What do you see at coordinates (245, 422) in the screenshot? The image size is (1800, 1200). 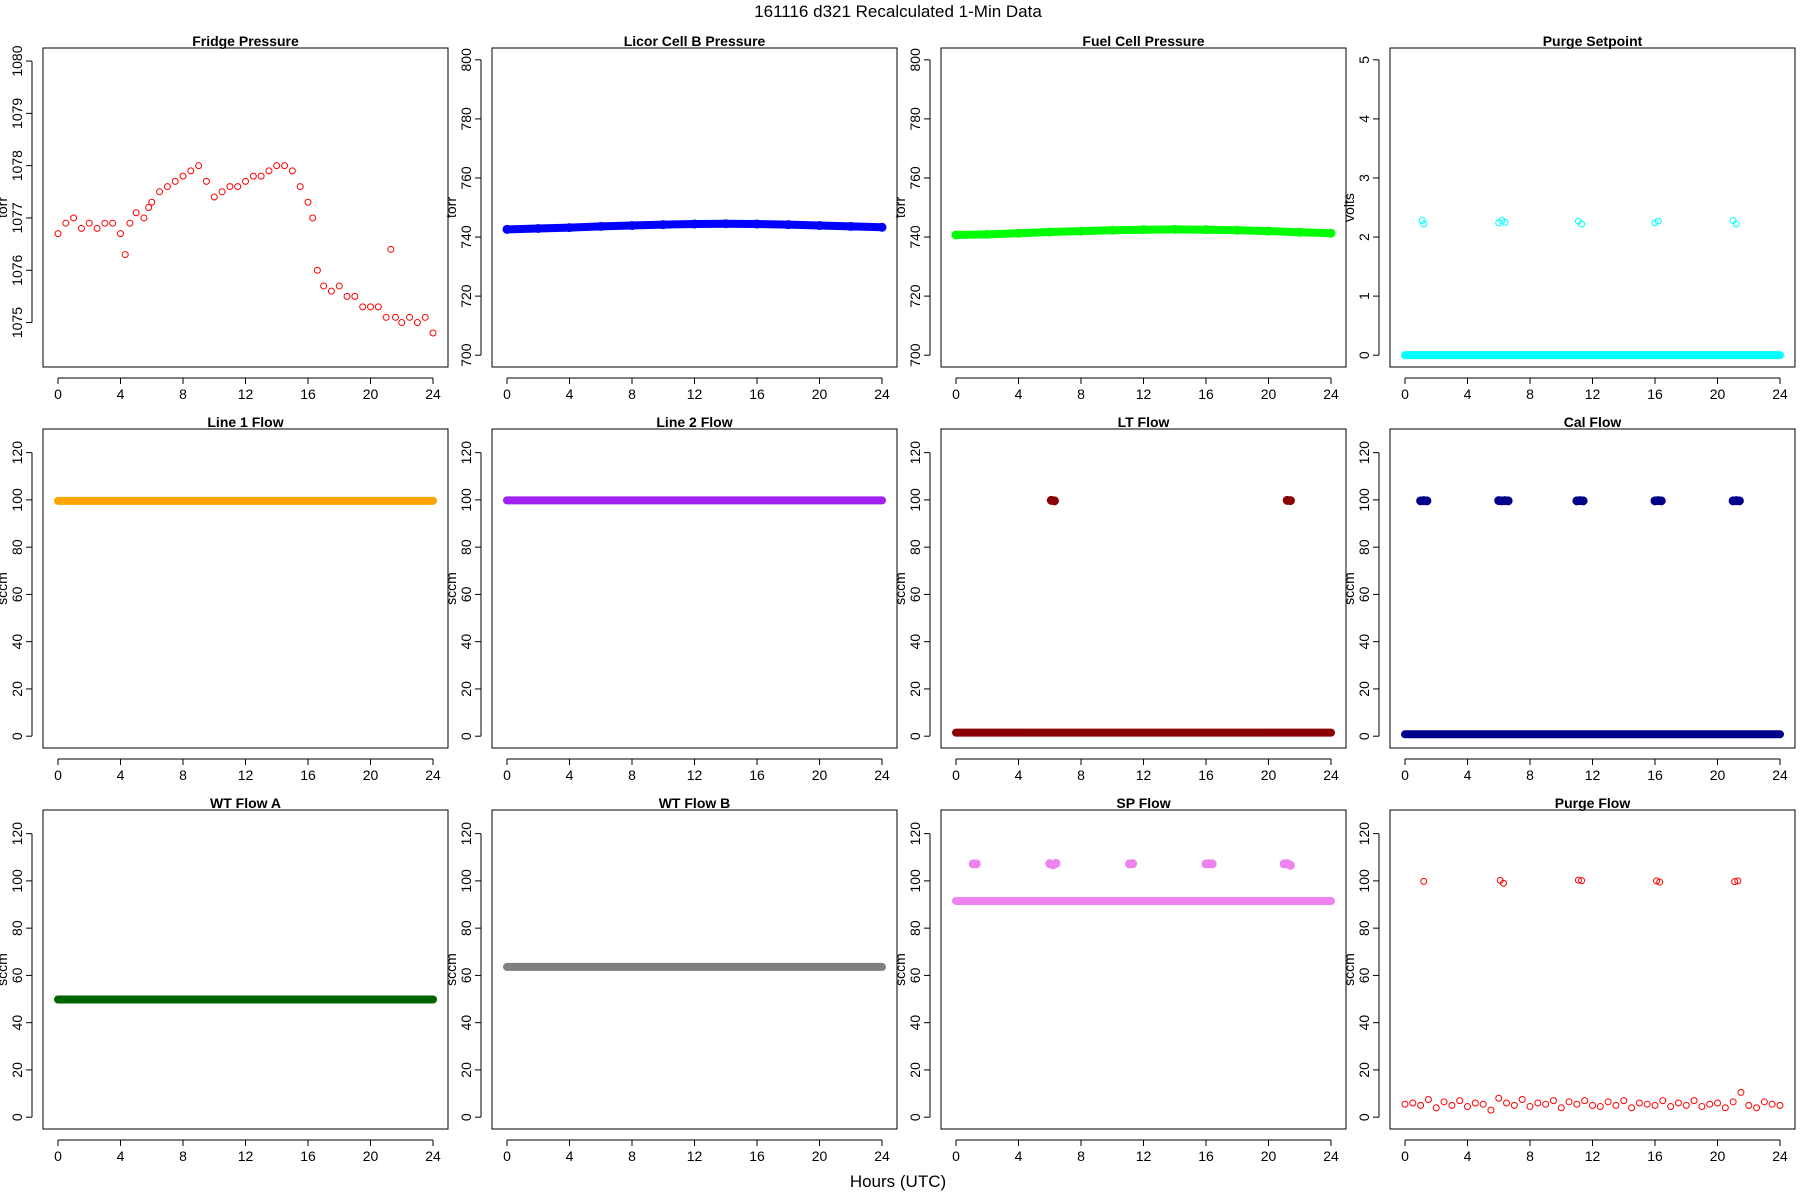 I see `panel-title: Line 1 Flow` at bounding box center [245, 422].